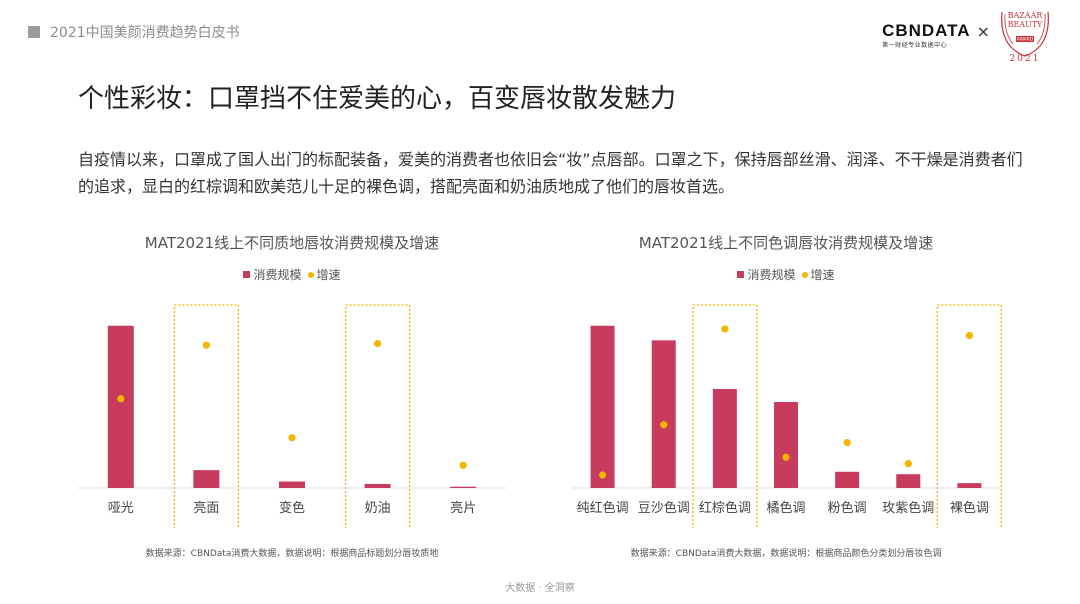  What do you see at coordinates (915, 45) in the screenshot?
I see `cbndata-logo-subtitle: 第一财经专业数据中心` at bounding box center [915, 45].